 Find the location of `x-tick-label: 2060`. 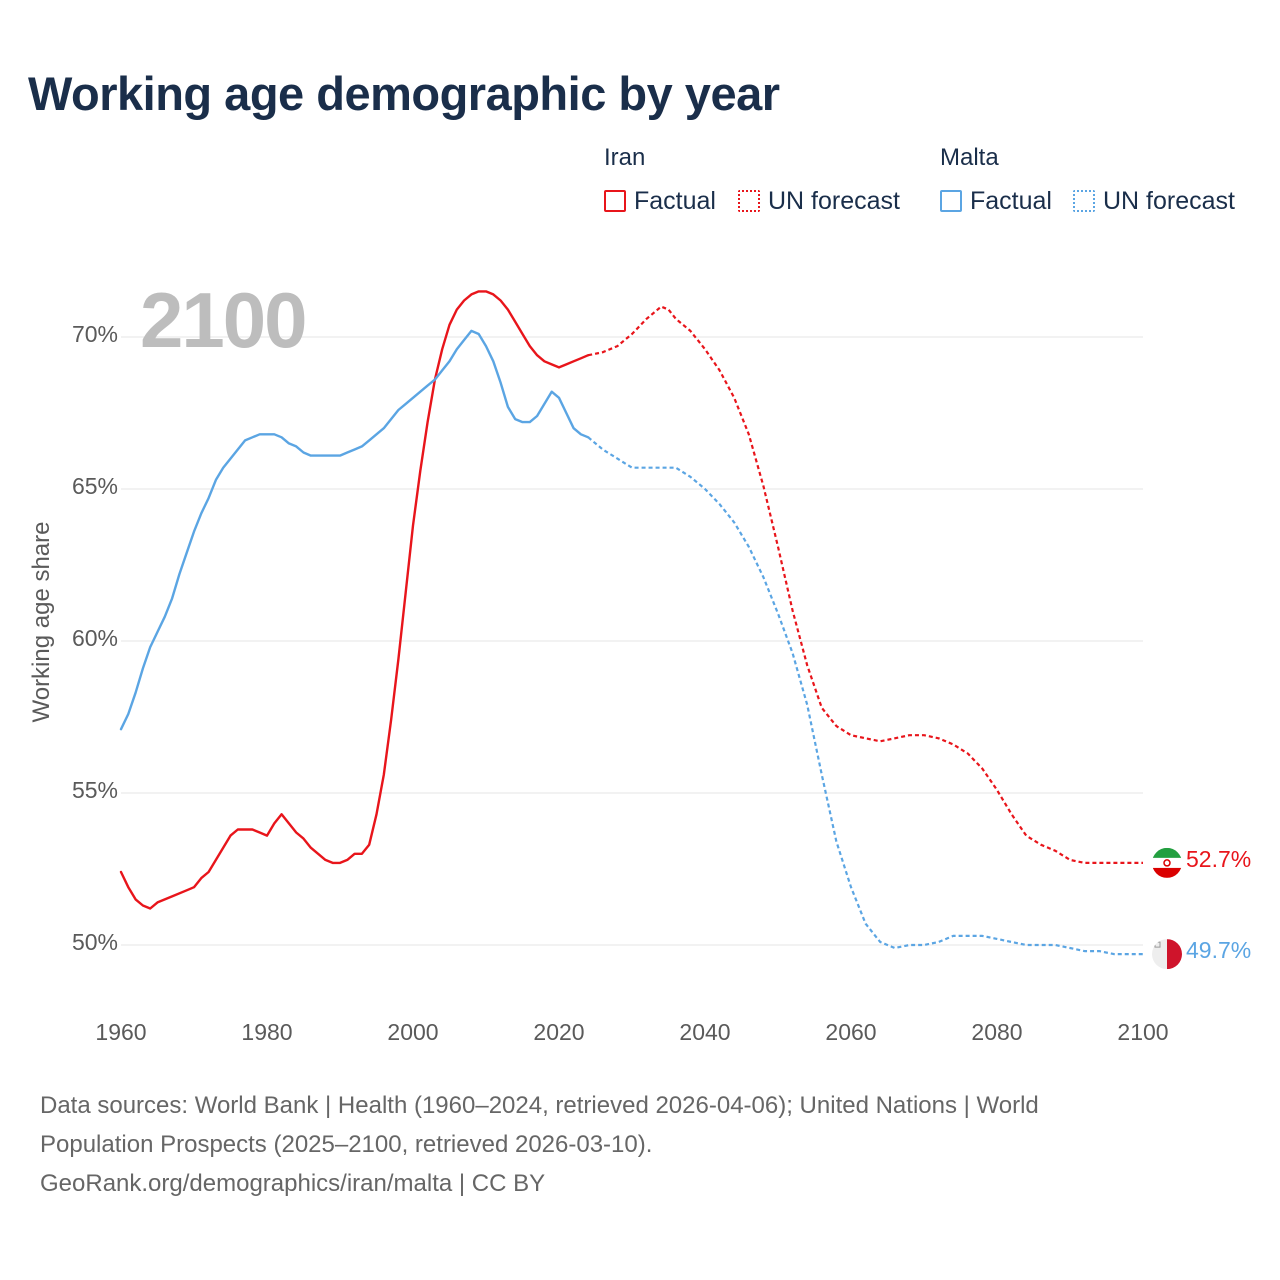

x-tick-label: 2060 is located at coordinates (851, 1032).